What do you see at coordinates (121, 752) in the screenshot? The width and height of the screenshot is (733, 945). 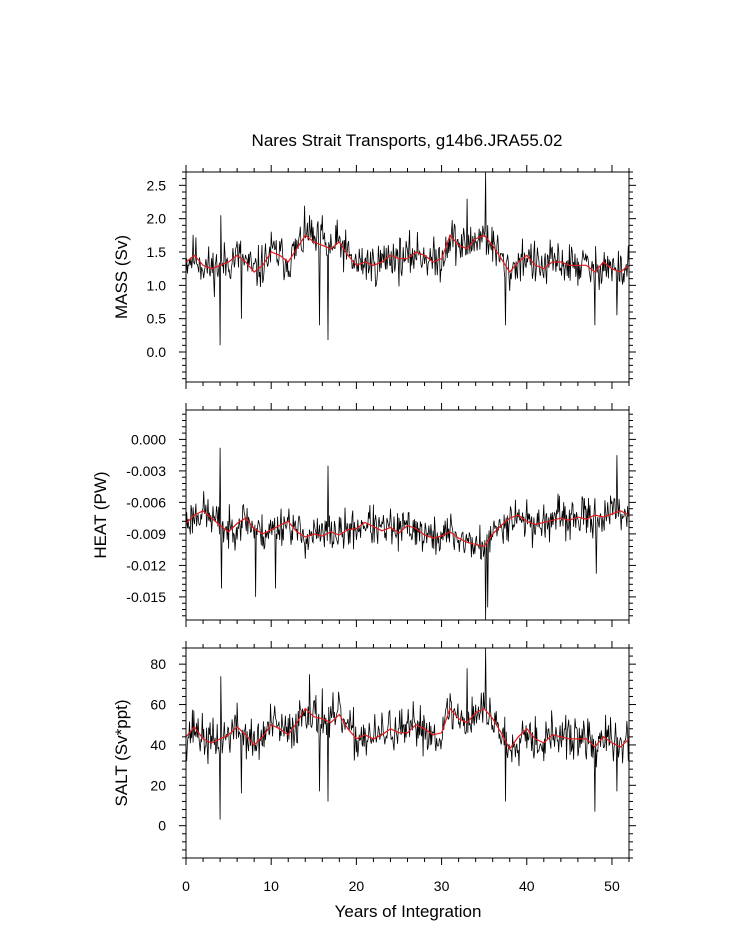 I see `salt-y-axis-label: SALT (Sv*ppt)` at bounding box center [121, 752].